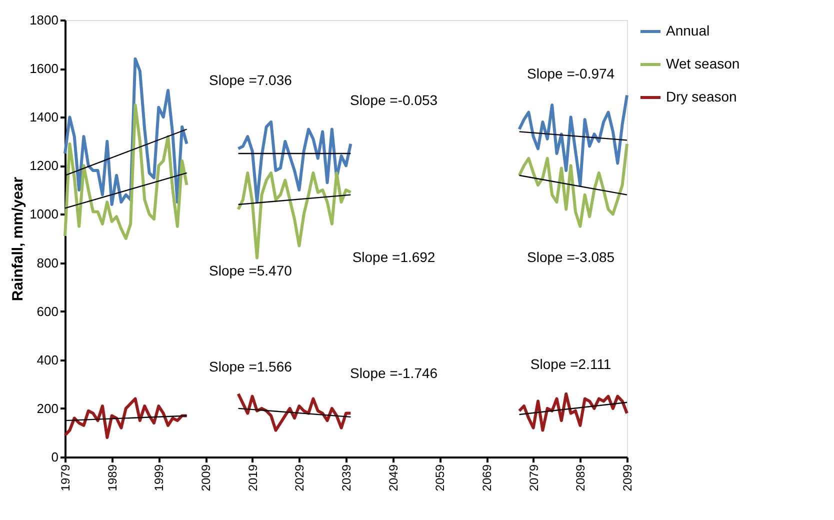  Describe the element at coordinates (487, 478) in the screenshot. I see `x-tick-label: 2069` at that location.